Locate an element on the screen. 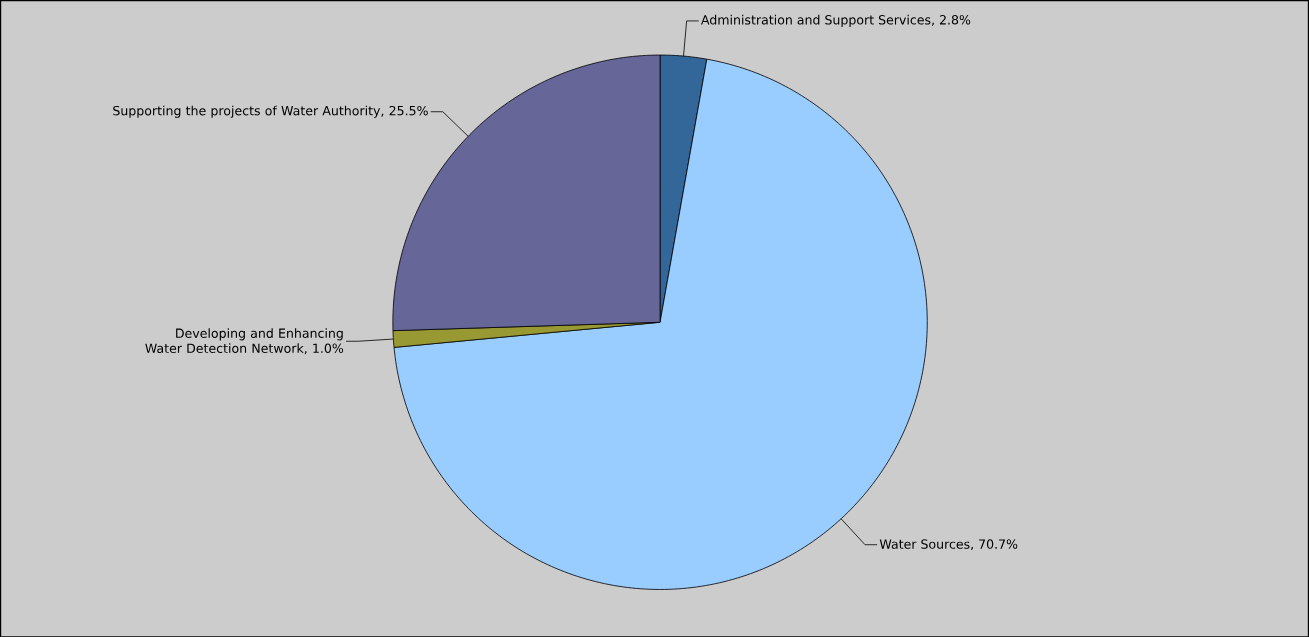 The width and height of the screenshot is (1309, 637). slice-label: Water Sources, 70.7% is located at coordinates (948, 544).